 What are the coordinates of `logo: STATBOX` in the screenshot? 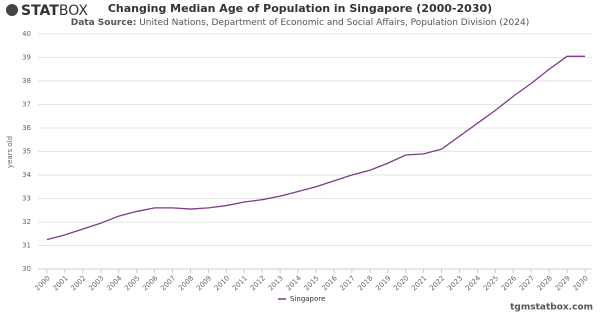 It's located at (54, 11).